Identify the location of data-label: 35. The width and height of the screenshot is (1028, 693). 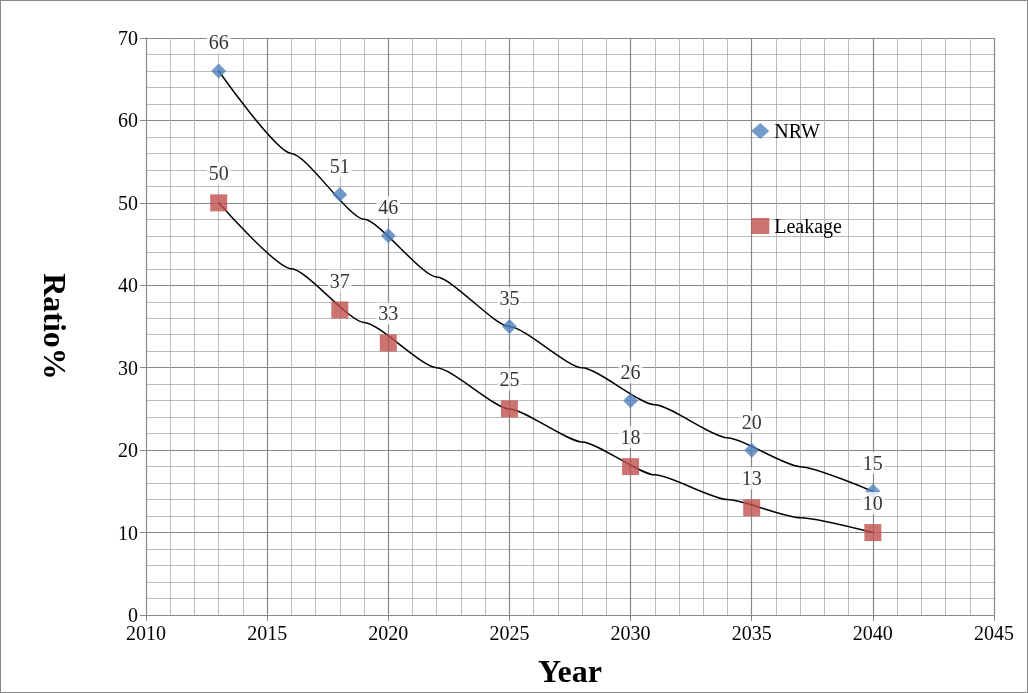
(509, 298).